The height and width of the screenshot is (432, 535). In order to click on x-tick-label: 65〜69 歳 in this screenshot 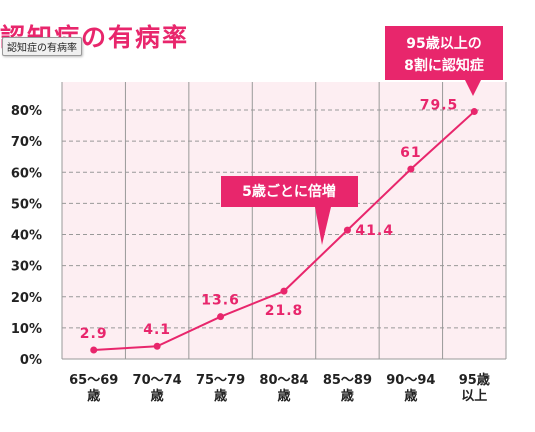, I will do `click(93, 388)`.